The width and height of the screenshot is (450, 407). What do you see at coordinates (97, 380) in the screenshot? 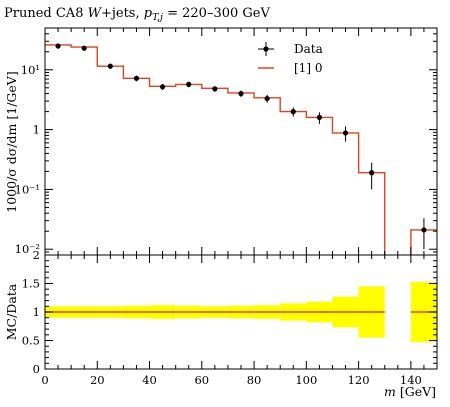
I see `x-tick-label: 20` at bounding box center [97, 380].